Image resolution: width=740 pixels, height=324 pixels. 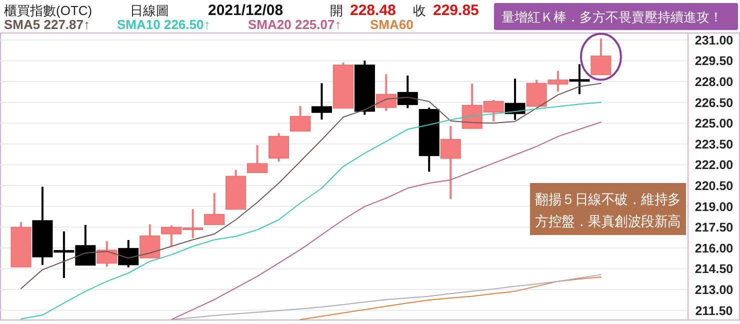 I want to click on chart-title: 櫃買指數(OTC), so click(x=48, y=10).